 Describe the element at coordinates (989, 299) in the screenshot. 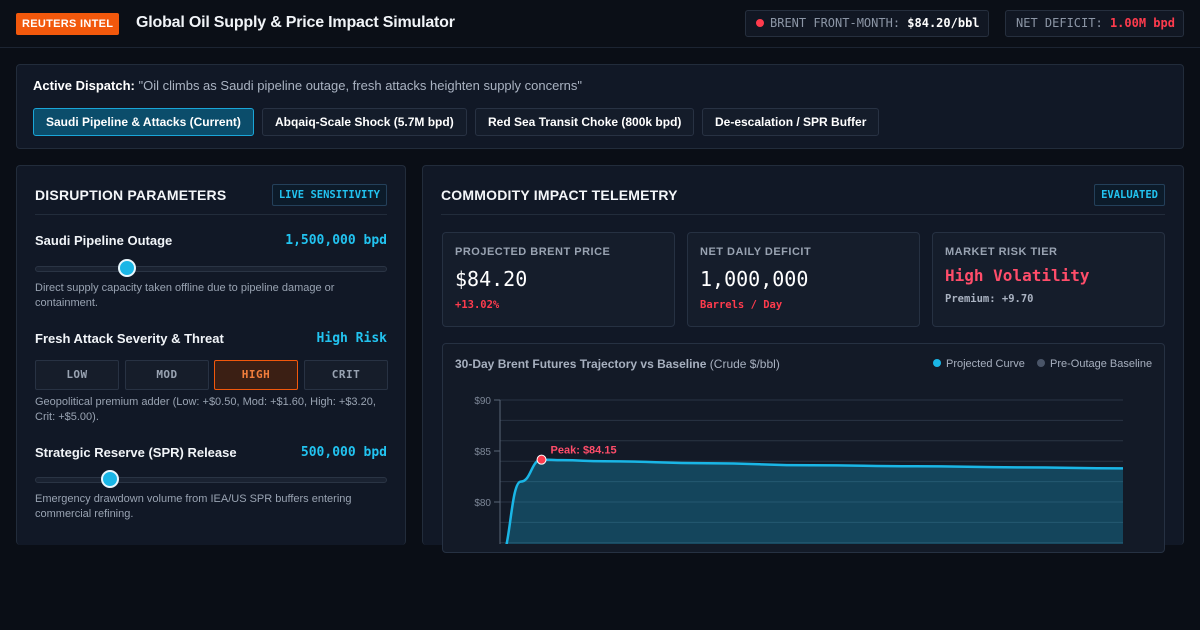

I see `card-sub: Premium: +9.70` at that location.